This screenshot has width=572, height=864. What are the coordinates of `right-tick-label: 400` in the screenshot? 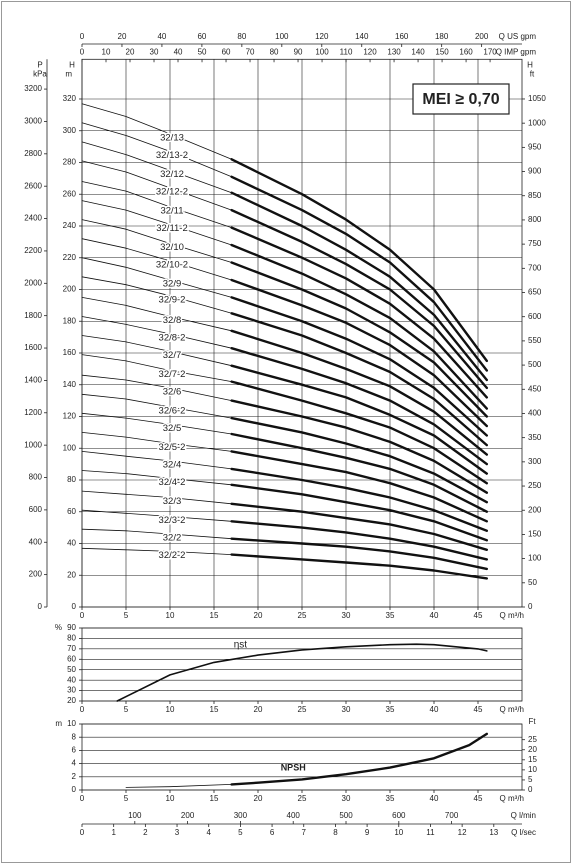 It's located at (535, 413).